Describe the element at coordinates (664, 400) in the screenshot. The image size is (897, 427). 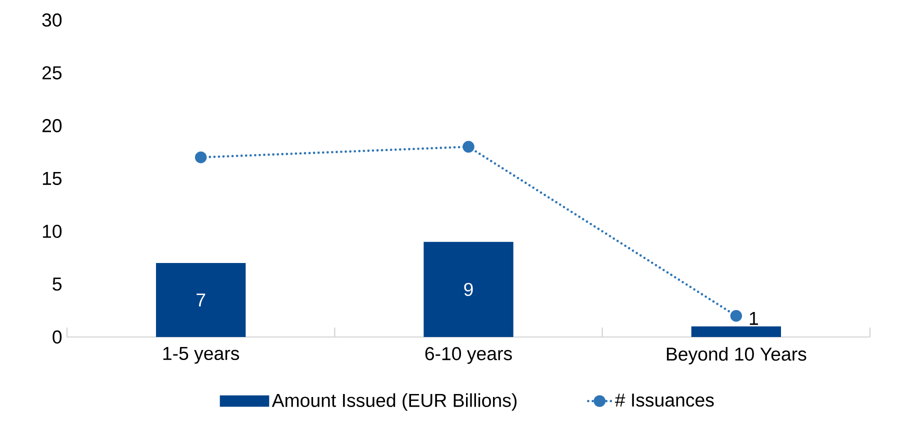
I see `legend-label: # Issuances` at that location.